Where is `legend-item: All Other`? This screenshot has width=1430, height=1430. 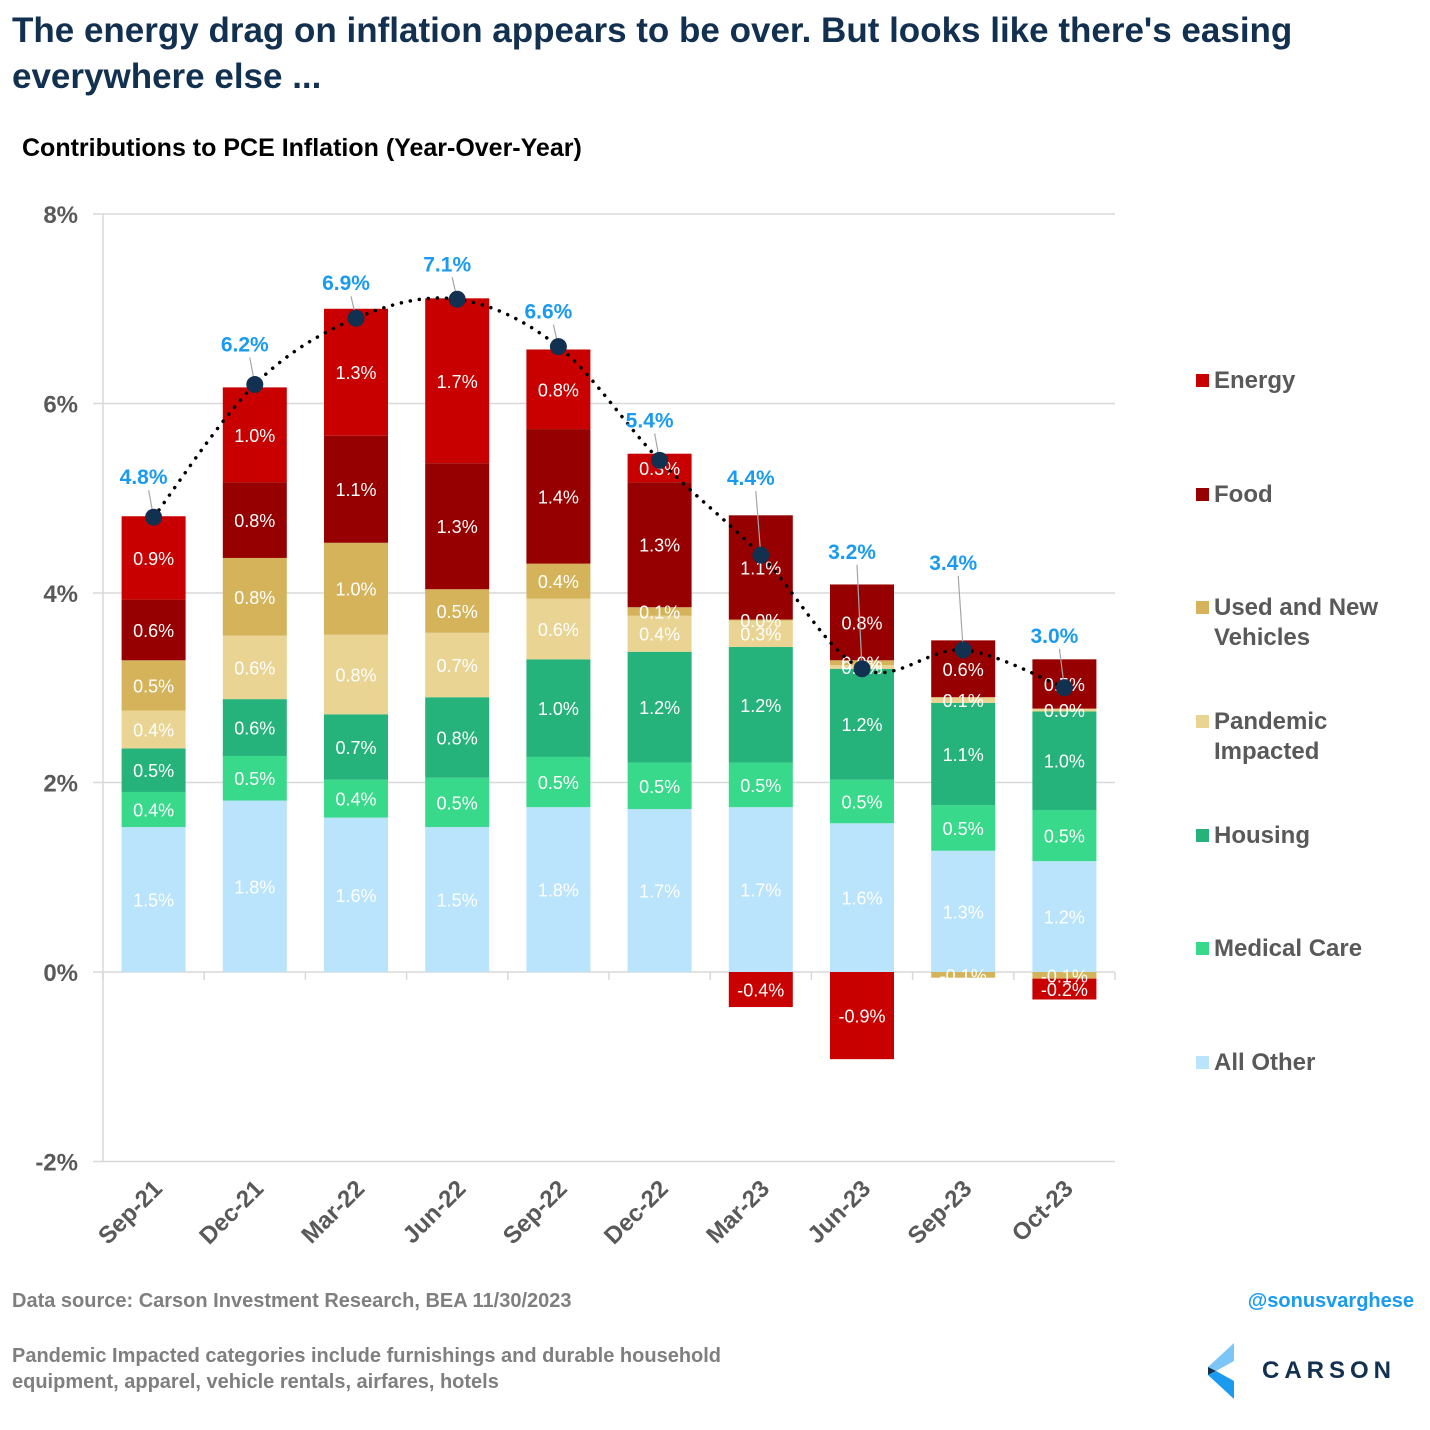
legend-item: All Other is located at coordinates (1311, 1063).